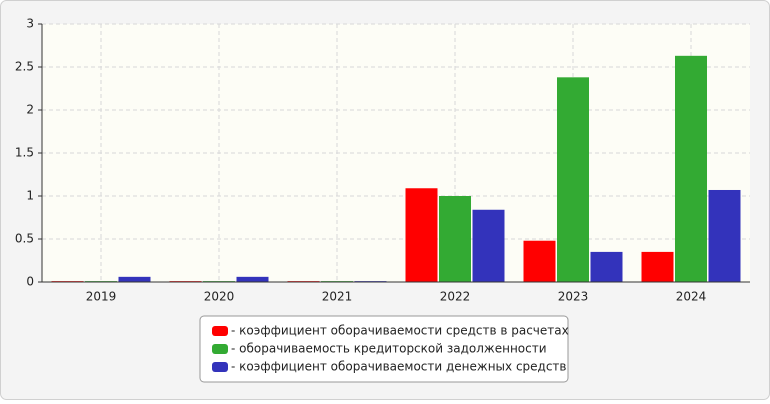 The width and height of the screenshot is (770, 404). What do you see at coordinates (24, 239) in the screenshot?
I see `y-tick-label: 0.5` at bounding box center [24, 239].